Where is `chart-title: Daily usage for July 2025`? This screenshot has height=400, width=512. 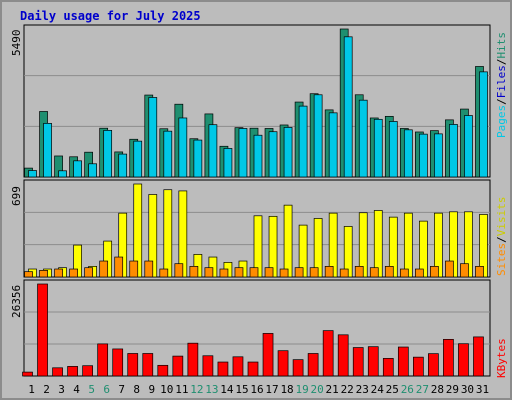 chart-title: Daily usage for July 2025 is located at coordinates (110, 16).